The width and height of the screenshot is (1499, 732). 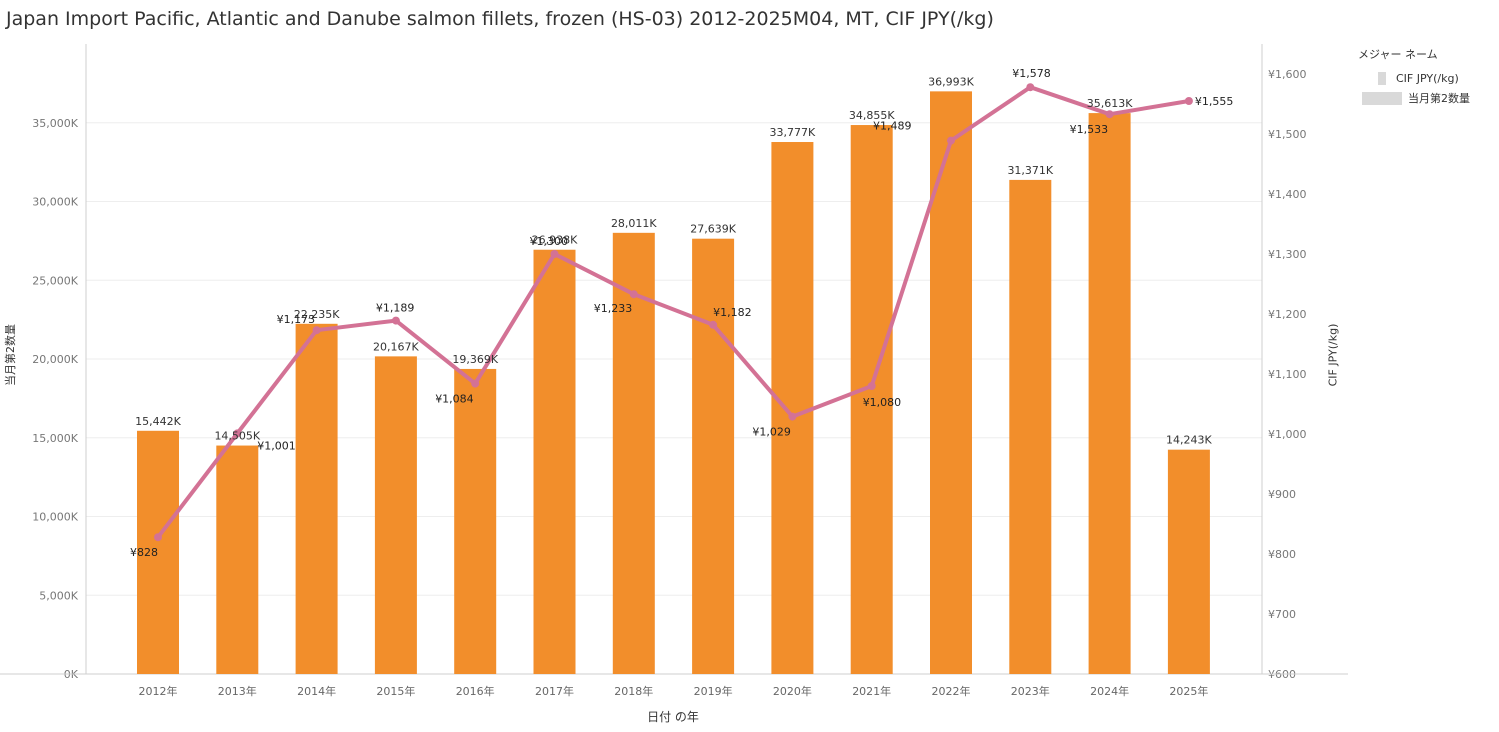 What do you see at coordinates (871, 691) in the screenshot?
I see `x-tick-label: 2021年` at bounding box center [871, 691].